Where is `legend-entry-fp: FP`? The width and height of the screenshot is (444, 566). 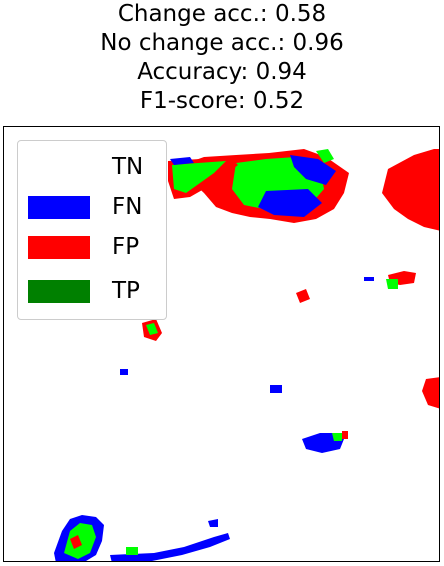 legend-entry-fp: FP is located at coordinates (83, 247).